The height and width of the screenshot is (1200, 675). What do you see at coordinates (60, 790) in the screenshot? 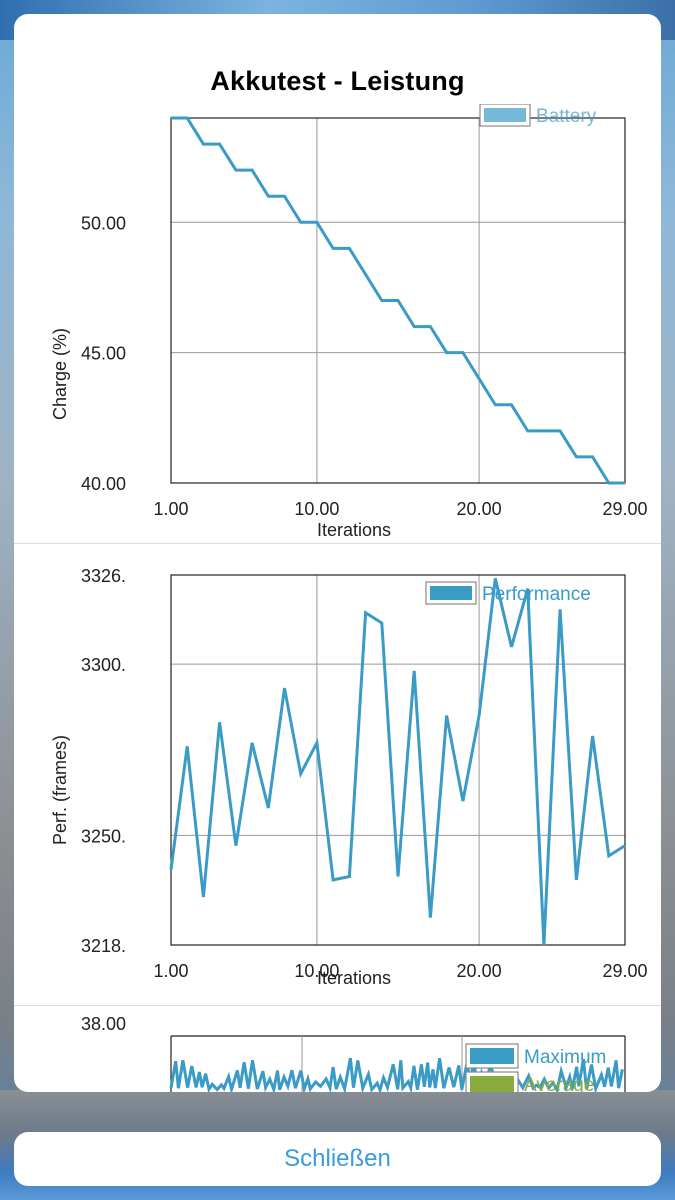
I see `y-axis-label: Perf. (frames)` at bounding box center [60, 790].